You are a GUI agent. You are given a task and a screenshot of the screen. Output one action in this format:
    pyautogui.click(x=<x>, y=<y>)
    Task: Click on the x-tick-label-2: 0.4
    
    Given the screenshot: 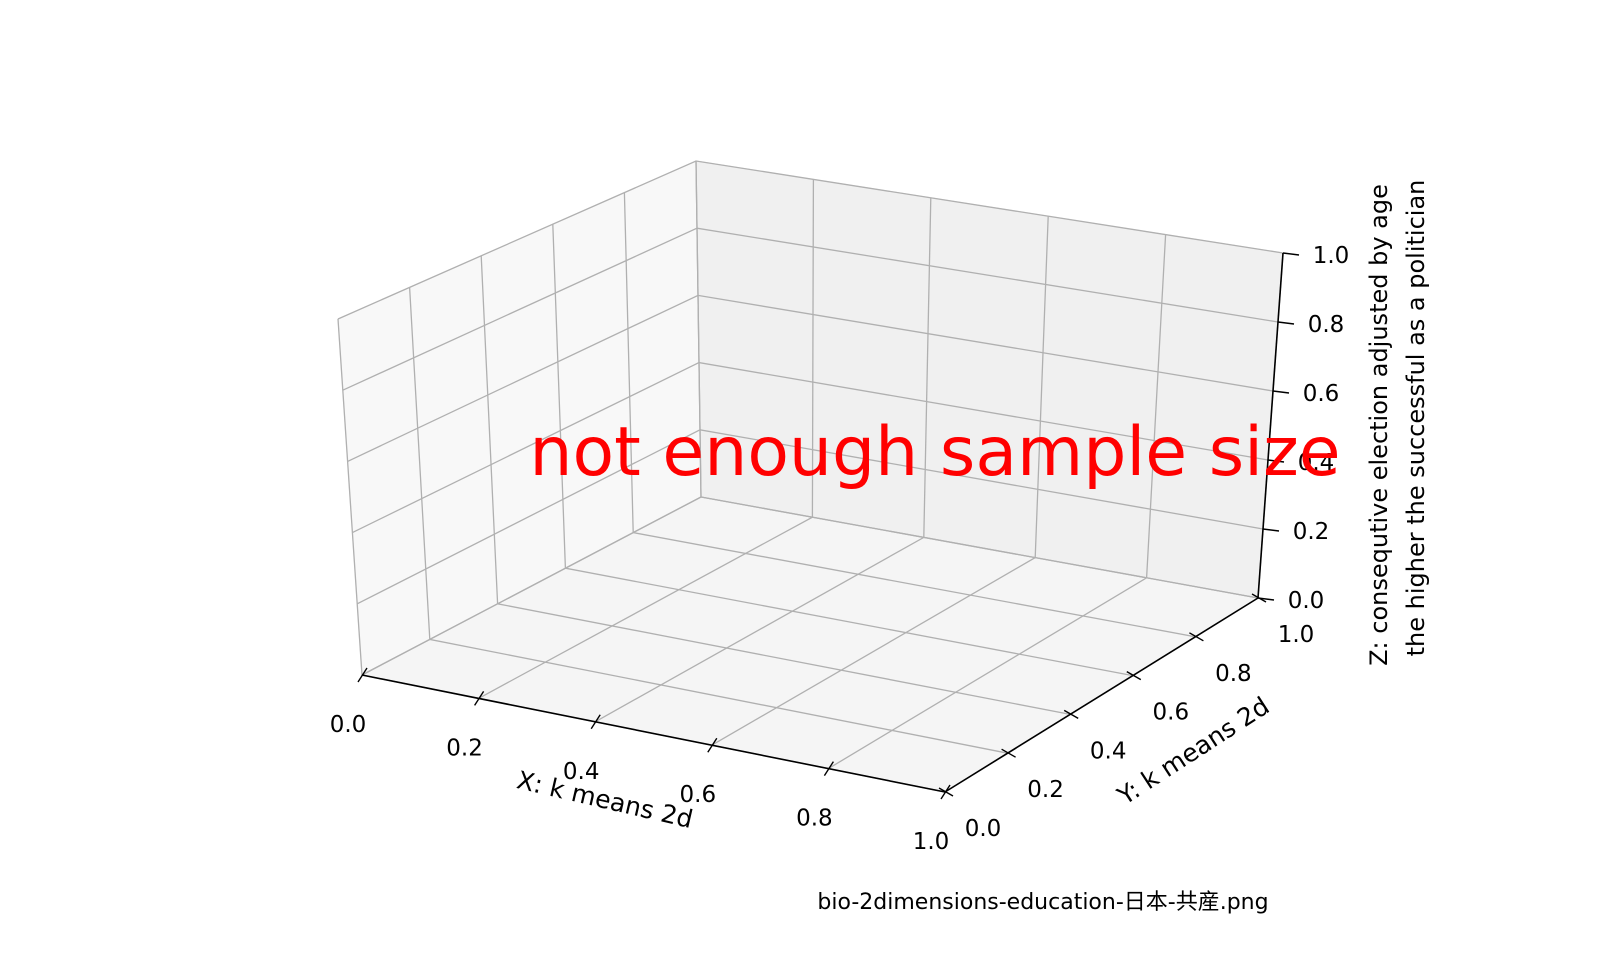 What is the action you would take?
    pyautogui.click(x=581, y=772)
    